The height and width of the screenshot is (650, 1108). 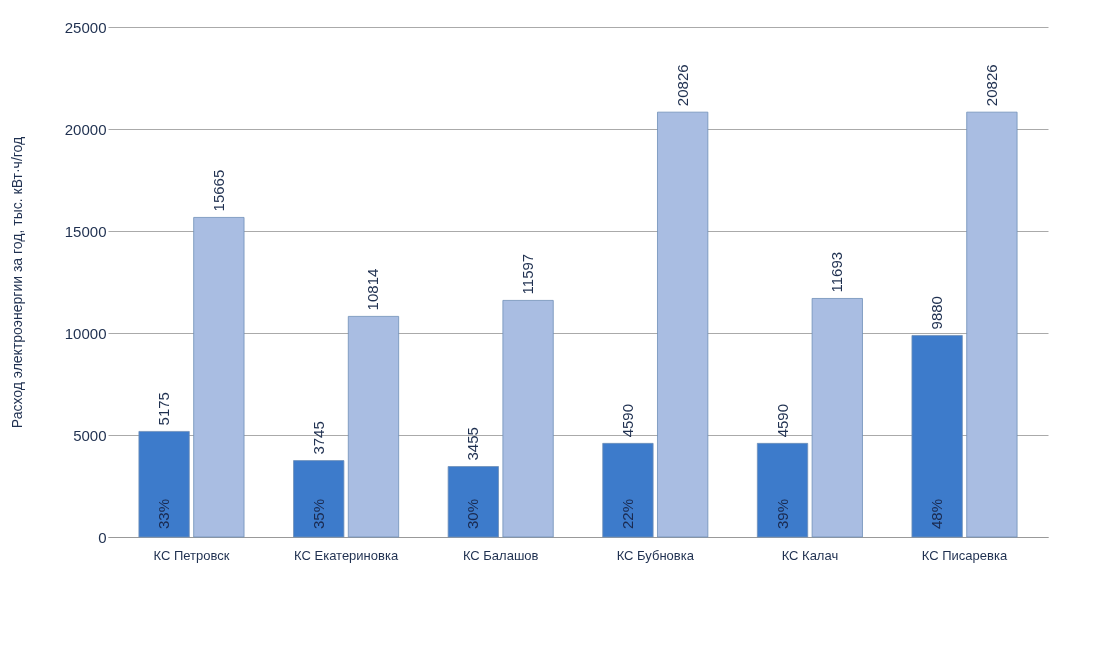 What do you see at coordinates (85, 129) in the screenshot?
I see `y-tick-label: 20000` at bounding box center [85, 129].